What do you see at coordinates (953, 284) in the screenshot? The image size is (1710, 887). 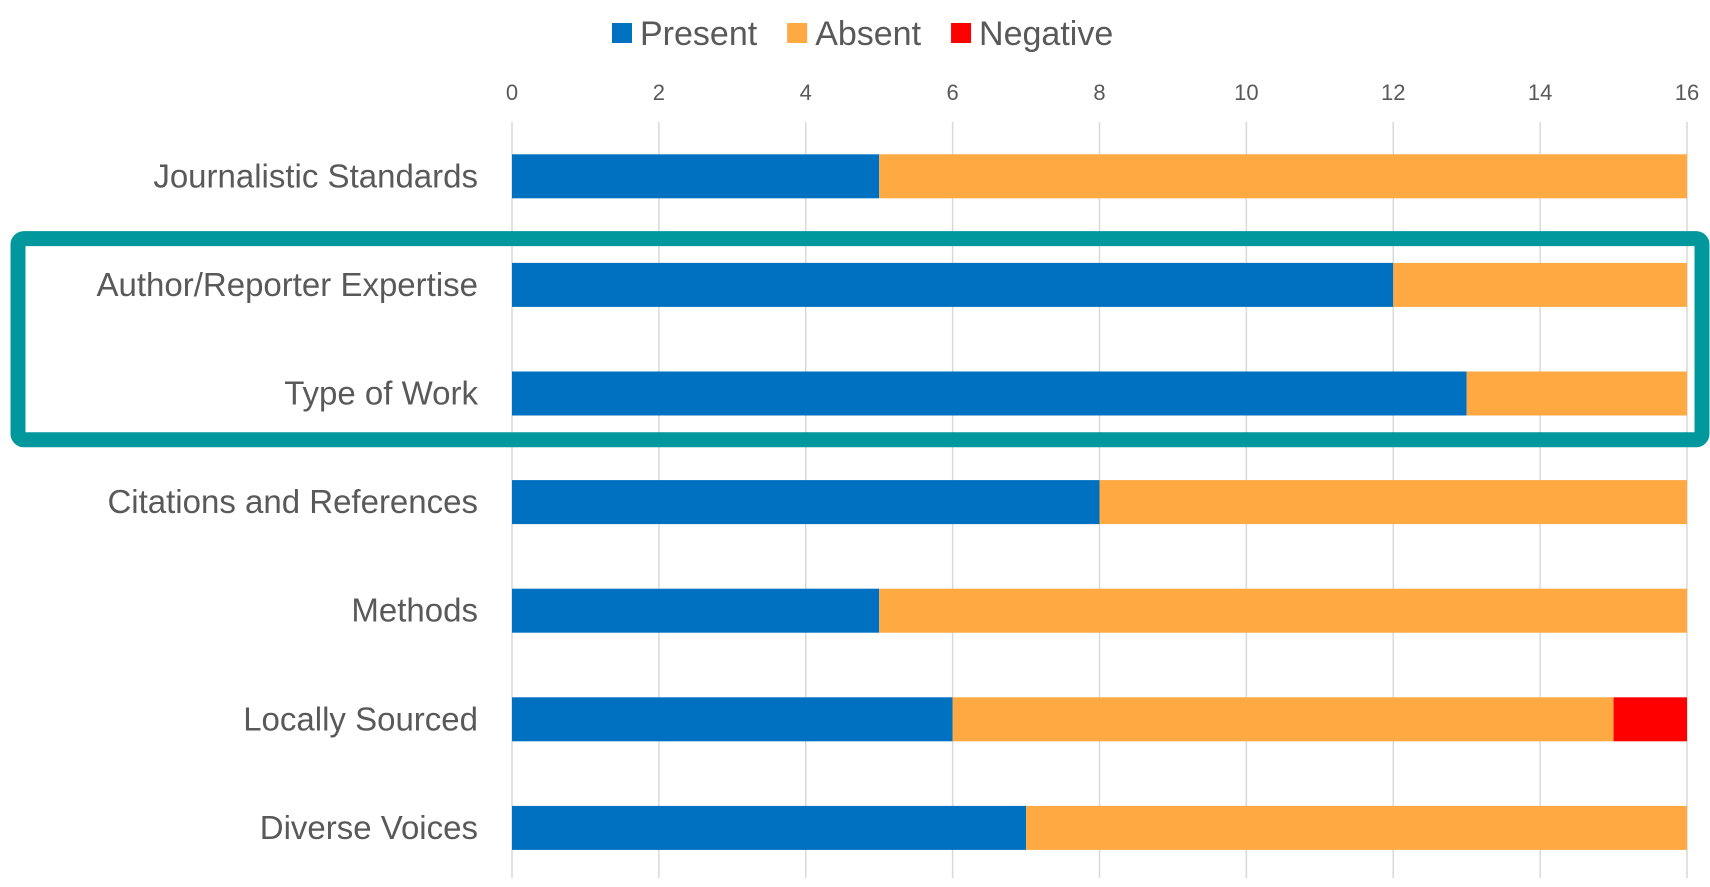 I see `bar-present-author-reporter-expertise` at bounding box center [953, 284].